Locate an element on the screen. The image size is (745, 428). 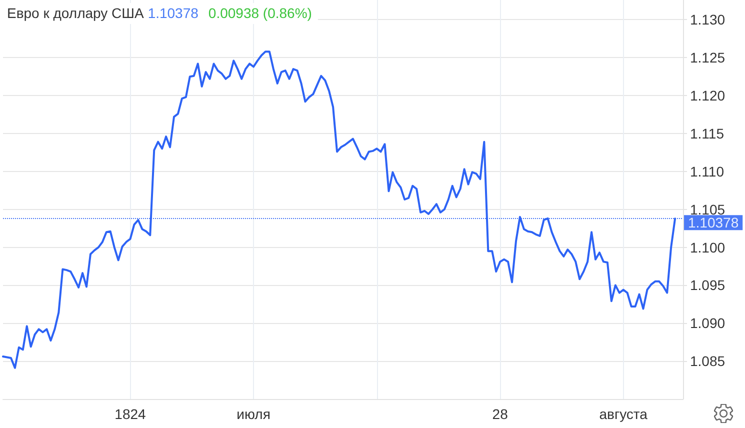
y-tick-label: 1.100 is located at coordinates (708, 247).